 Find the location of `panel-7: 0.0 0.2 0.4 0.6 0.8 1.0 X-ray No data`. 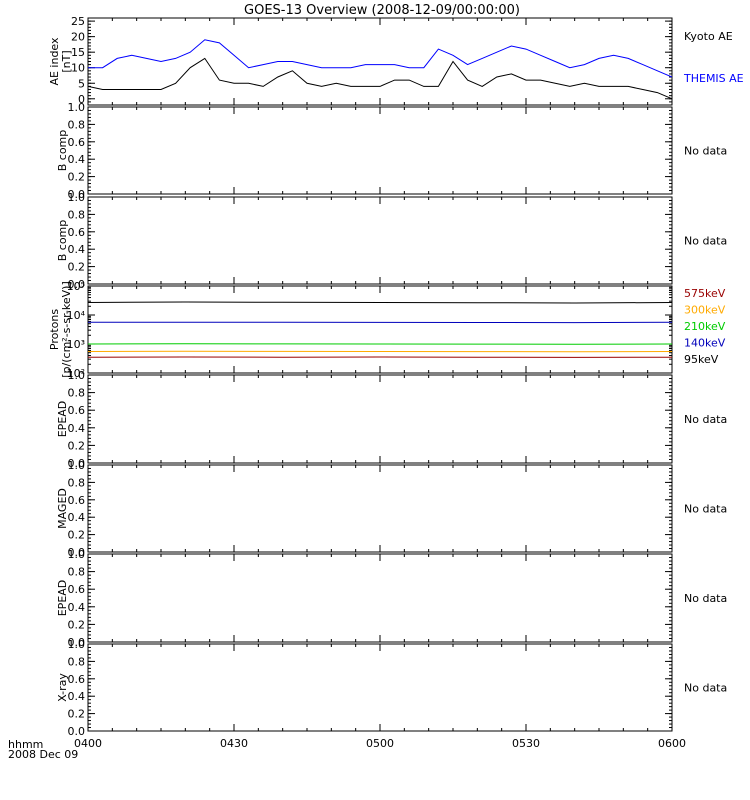

panel-7: 0.0 0.2 0.4 0.6 0.8 1.0 X-ray No data is located at coordinates (391, 688).